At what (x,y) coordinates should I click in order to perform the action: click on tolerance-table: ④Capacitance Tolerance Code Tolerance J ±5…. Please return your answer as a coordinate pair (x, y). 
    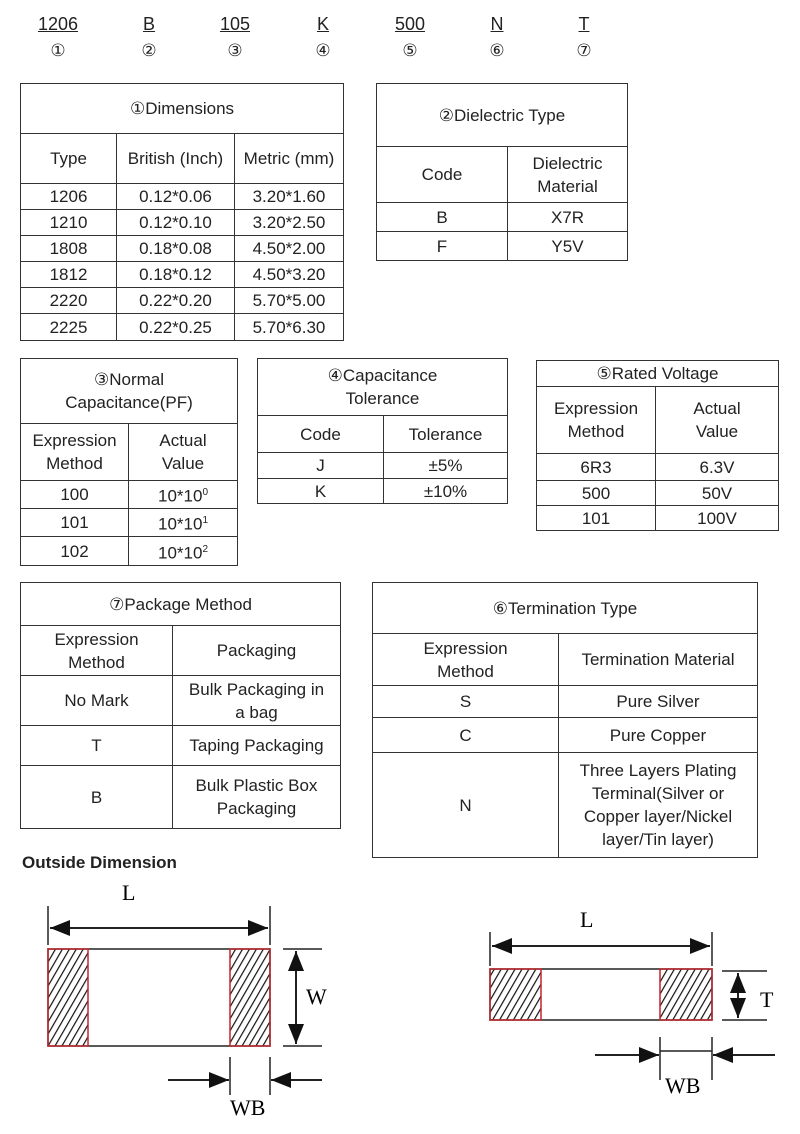
    Looking at the image, I should click on (382, 431).